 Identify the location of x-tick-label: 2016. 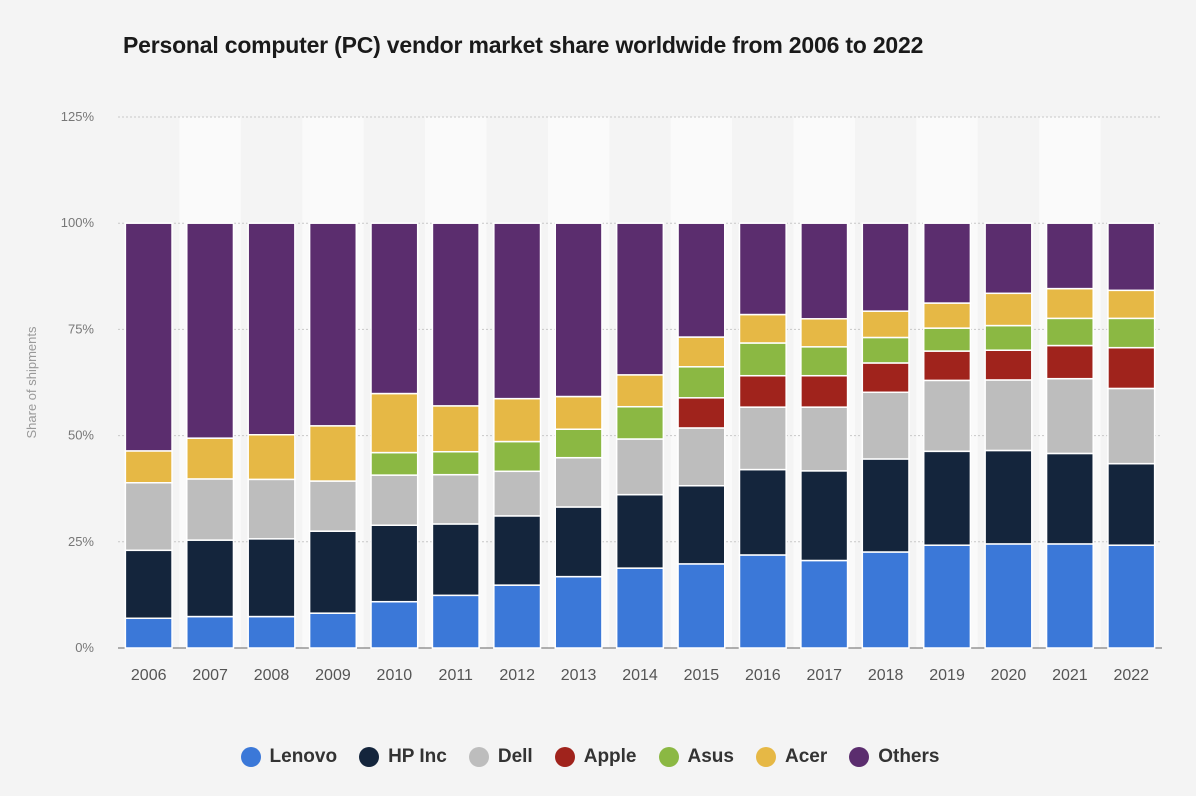
(763, 675).